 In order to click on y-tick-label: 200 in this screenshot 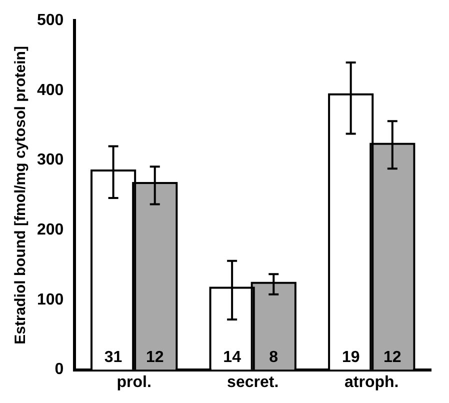, I will do `click(50, 230)`.